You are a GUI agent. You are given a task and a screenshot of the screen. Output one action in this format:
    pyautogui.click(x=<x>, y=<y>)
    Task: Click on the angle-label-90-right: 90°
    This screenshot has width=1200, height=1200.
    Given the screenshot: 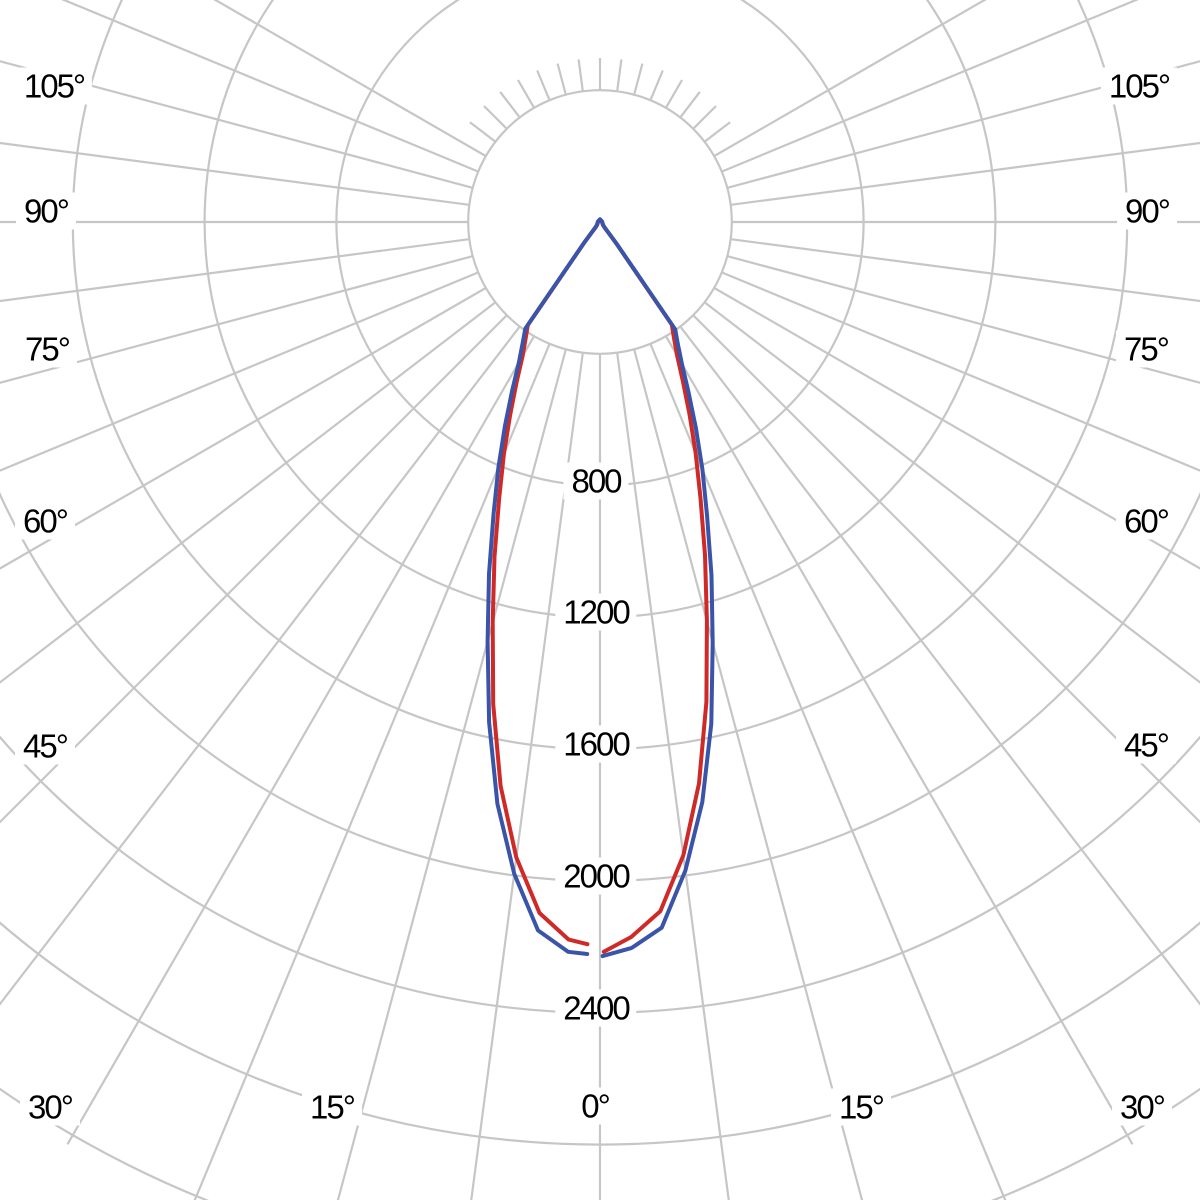 What is the action you would take?
    pyautogui.click(x=1147, y=211)
    